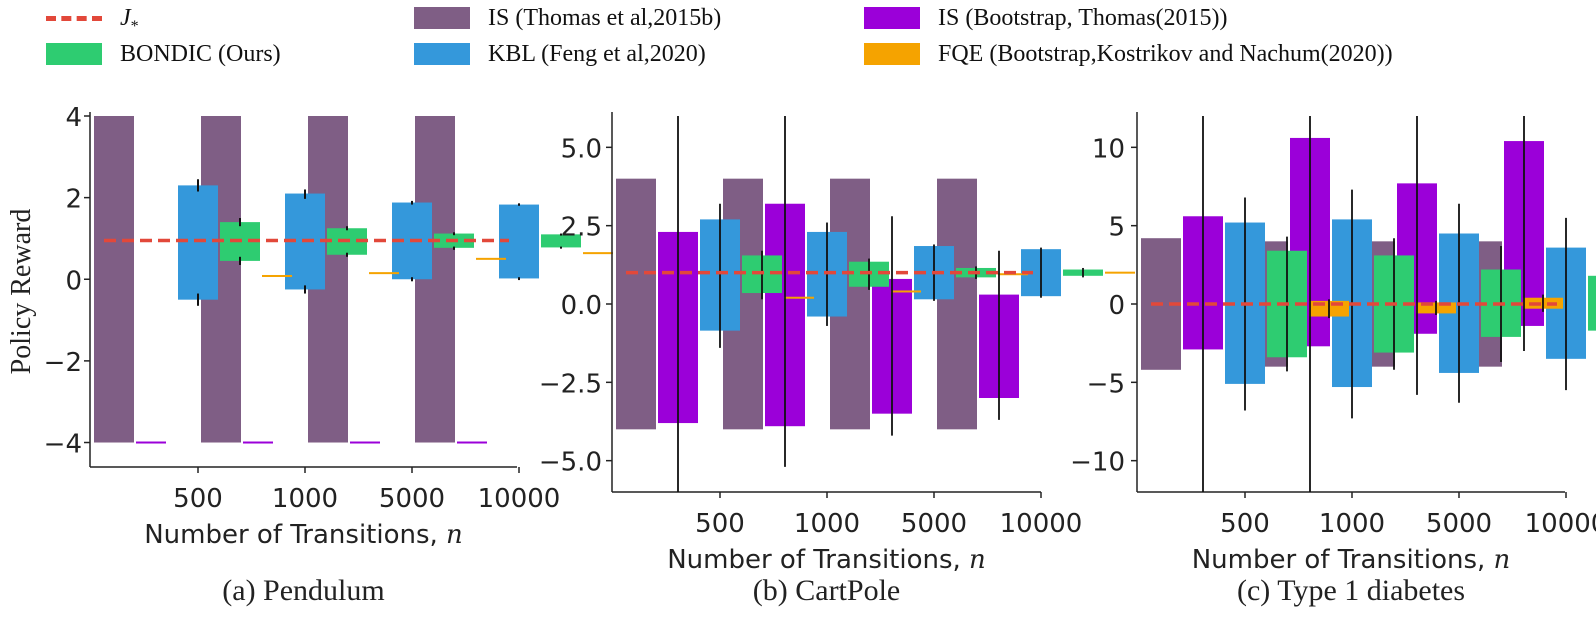 This screenshot has width=1596, height=618. I want to click on panel-1-ytick-label: −2, so click(63, 363).